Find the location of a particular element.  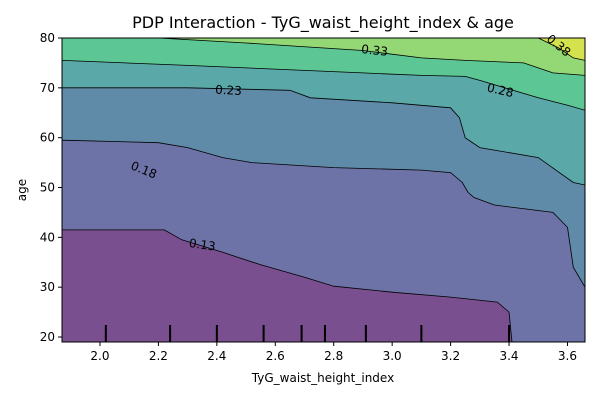

x-tick-label: 3.6 is located at coordinates (567, 356).